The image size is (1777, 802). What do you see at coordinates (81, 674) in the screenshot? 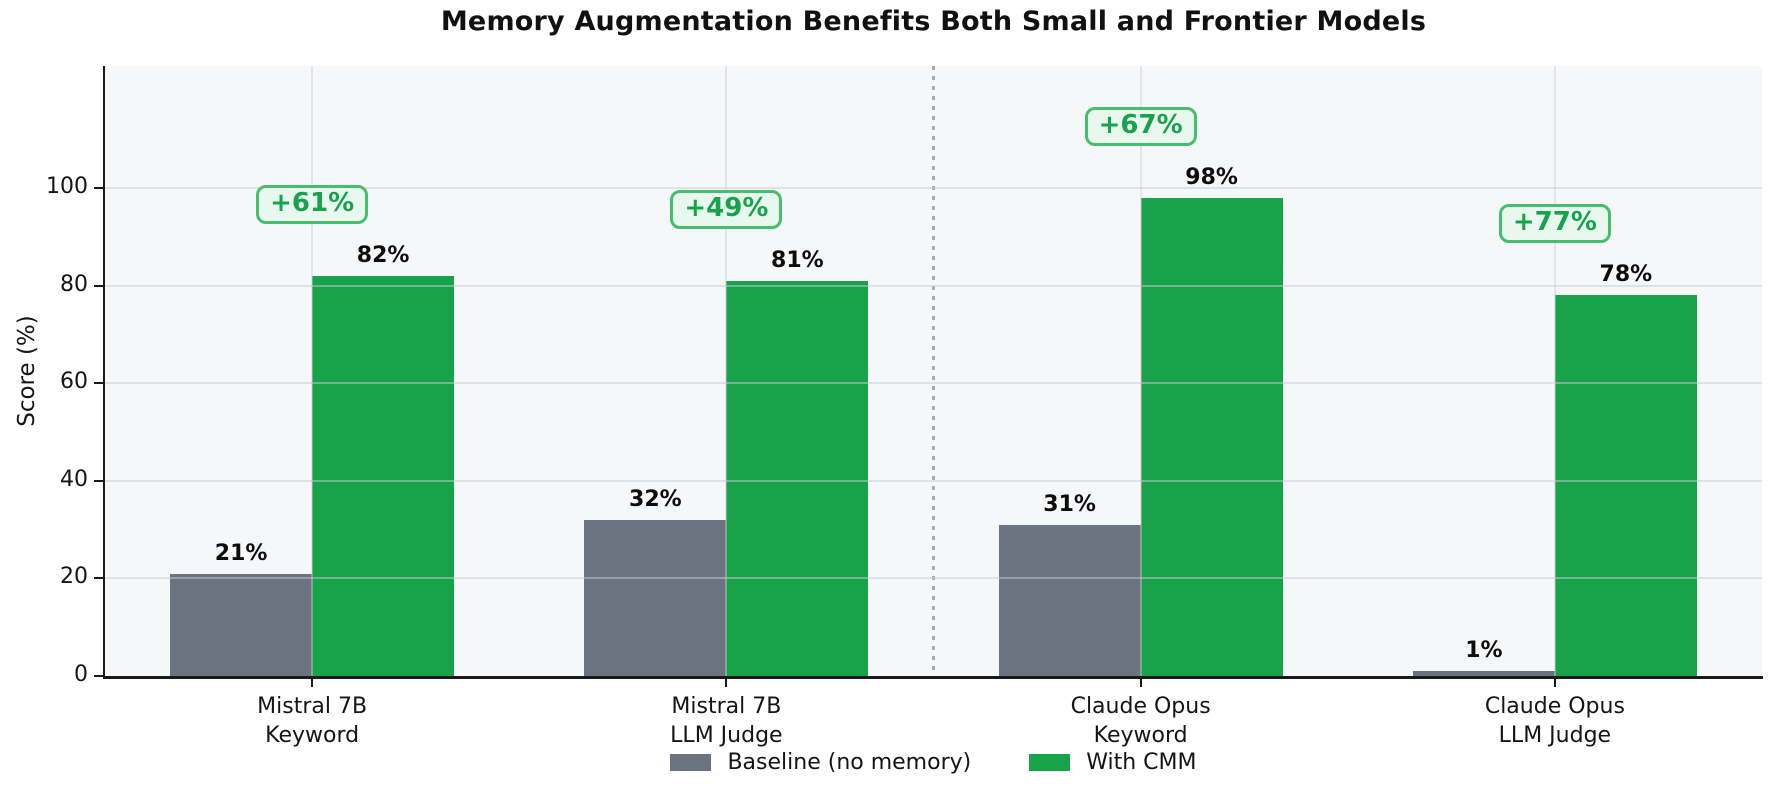
I see `y-tick-label: 0` at bounding box center [81, 674].